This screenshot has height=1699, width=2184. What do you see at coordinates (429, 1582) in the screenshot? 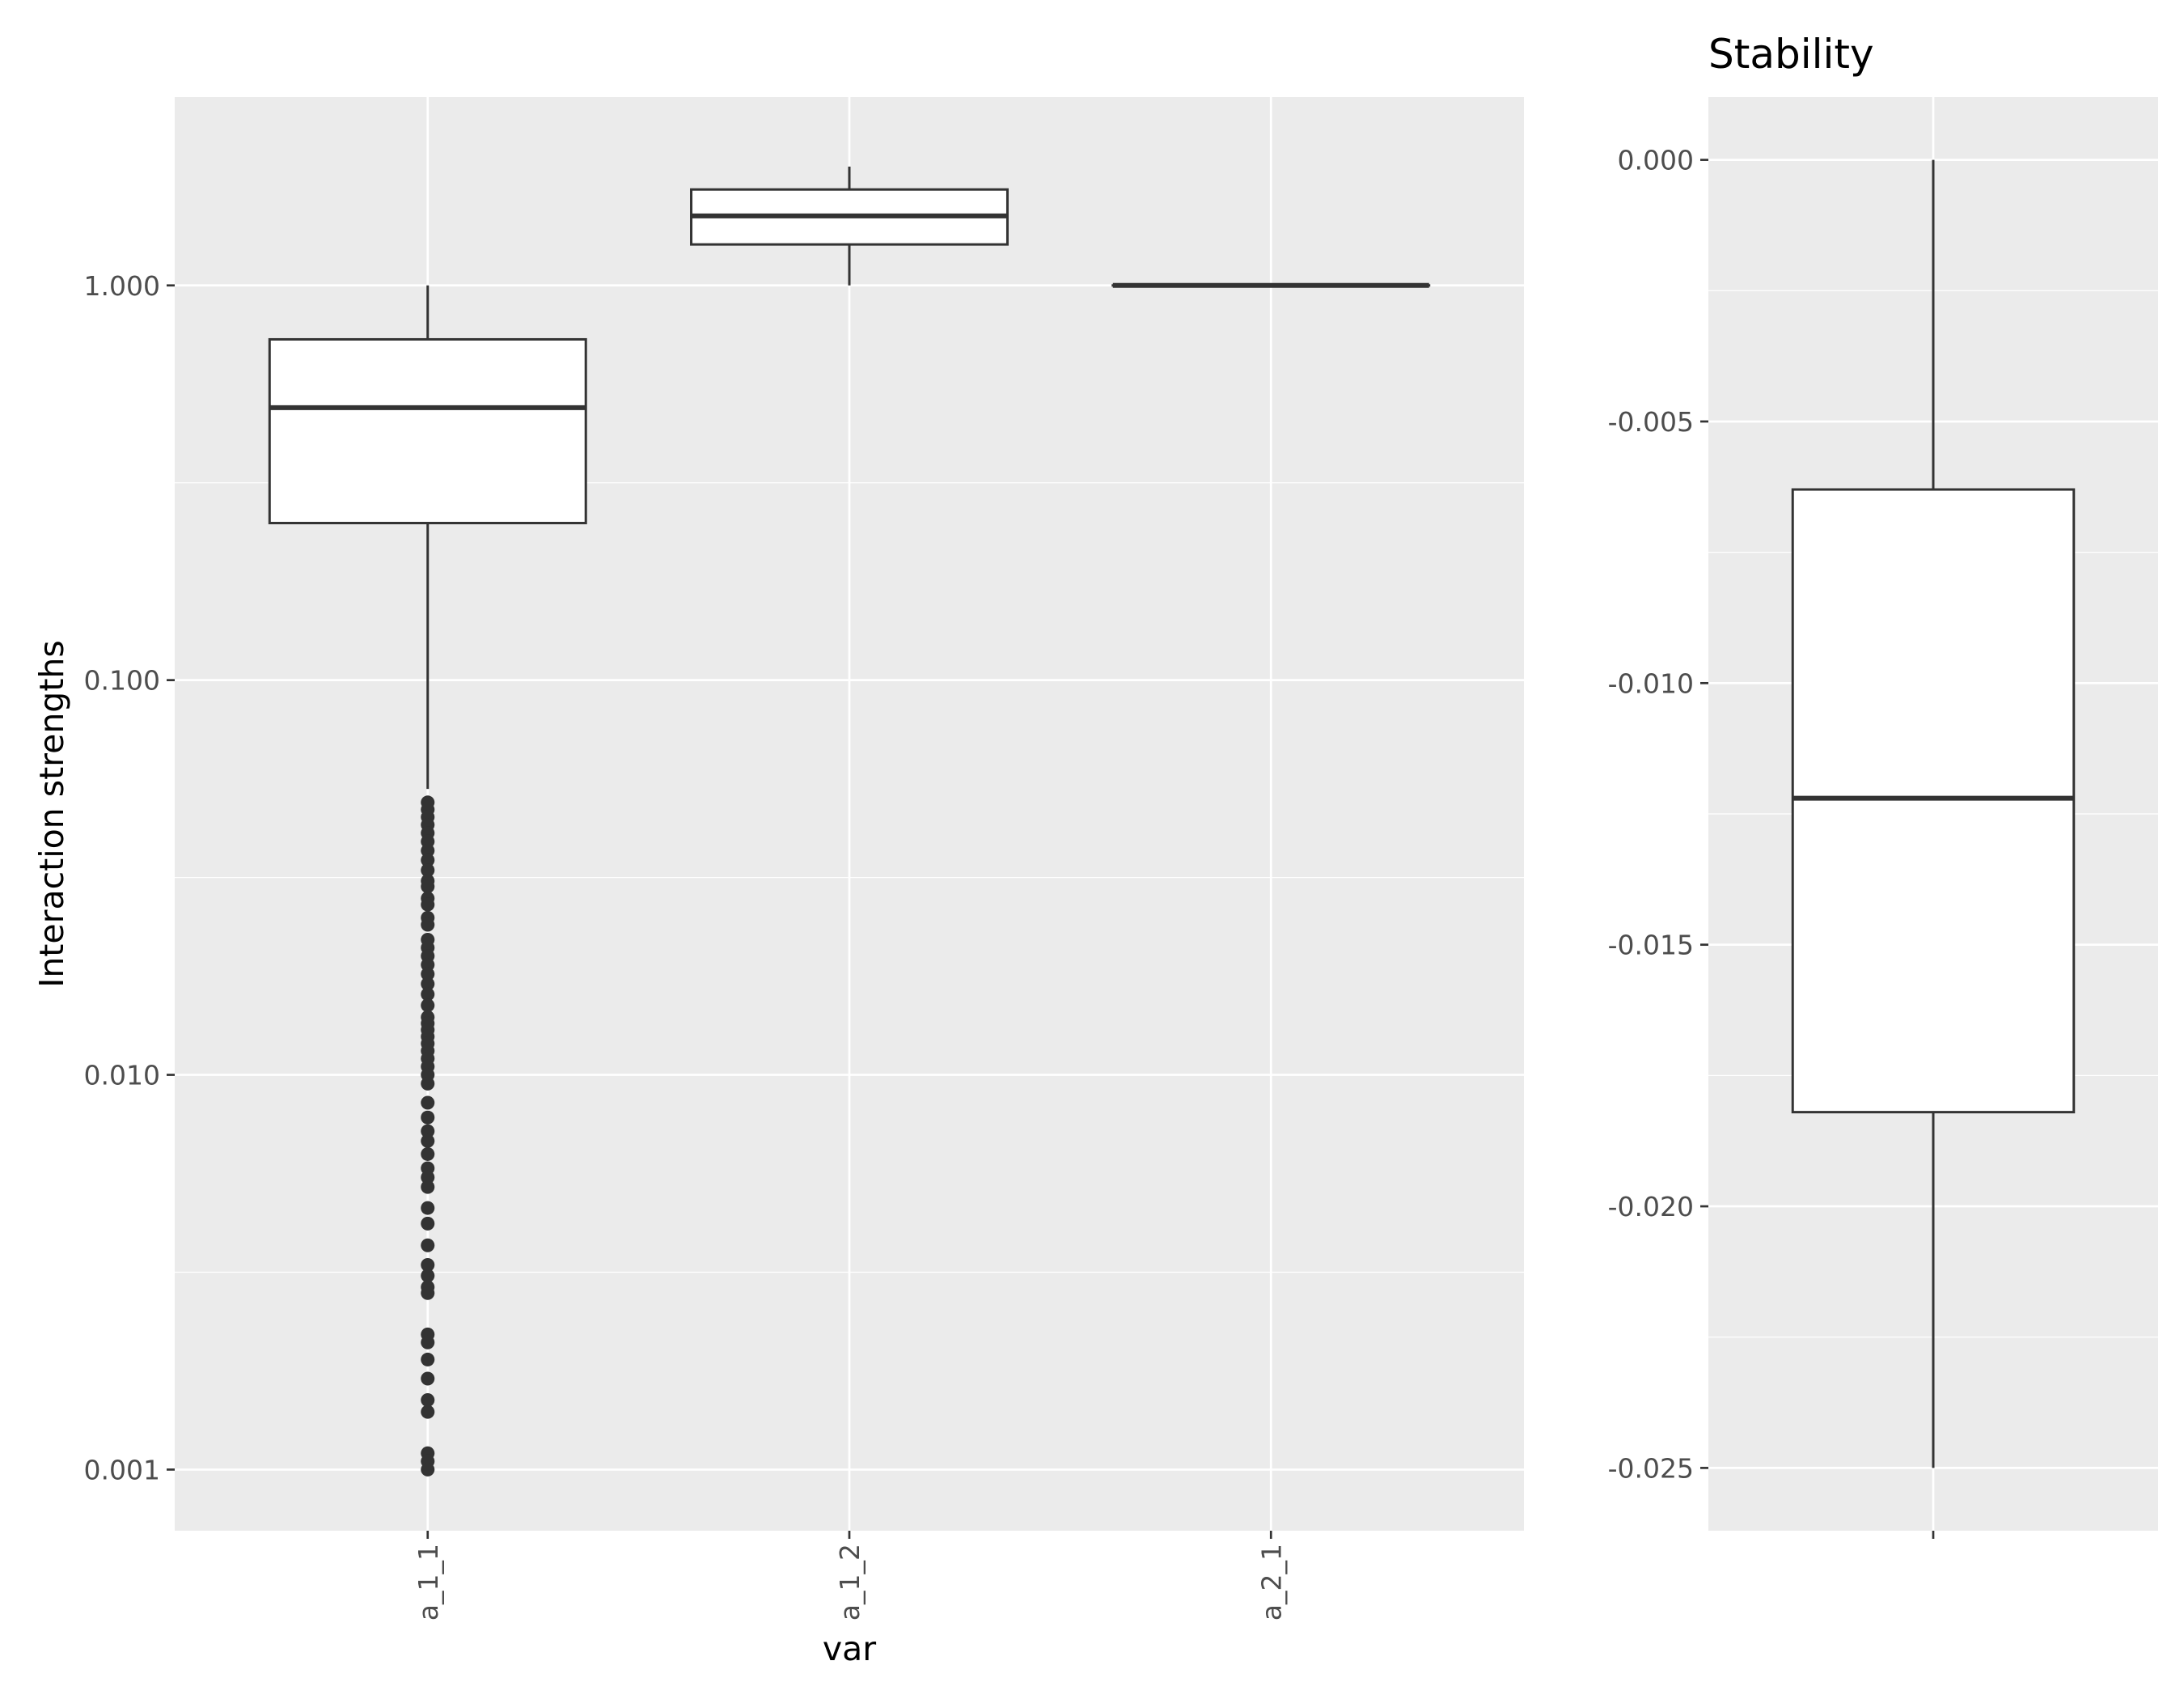
I see `x-tick-label: a_1_1` at bounding box center [429, 1582].